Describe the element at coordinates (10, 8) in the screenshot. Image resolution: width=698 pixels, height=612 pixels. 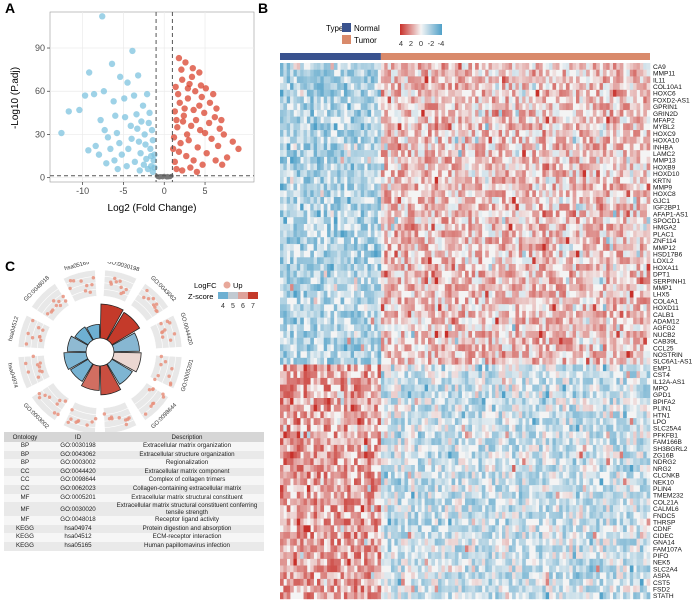
I see `panel-letter-a: A` at that location.